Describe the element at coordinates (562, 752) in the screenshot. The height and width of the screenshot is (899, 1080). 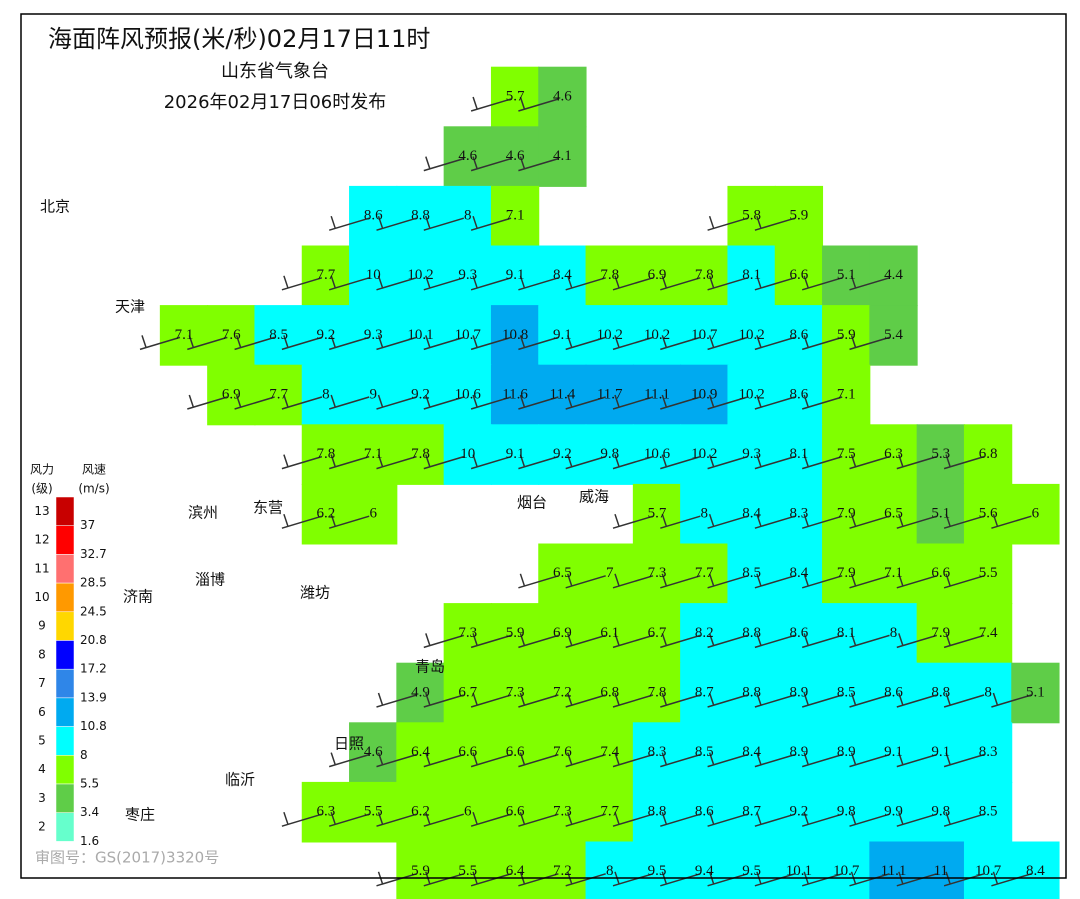
I see `wind-value: 7.6` at that location.